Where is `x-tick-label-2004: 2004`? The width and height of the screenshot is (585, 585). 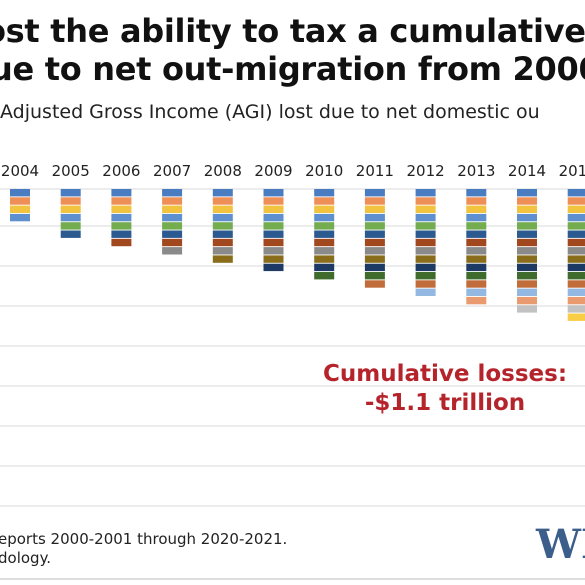 x-tick-label-2004: 2004 is located at coordinates (20, 171).